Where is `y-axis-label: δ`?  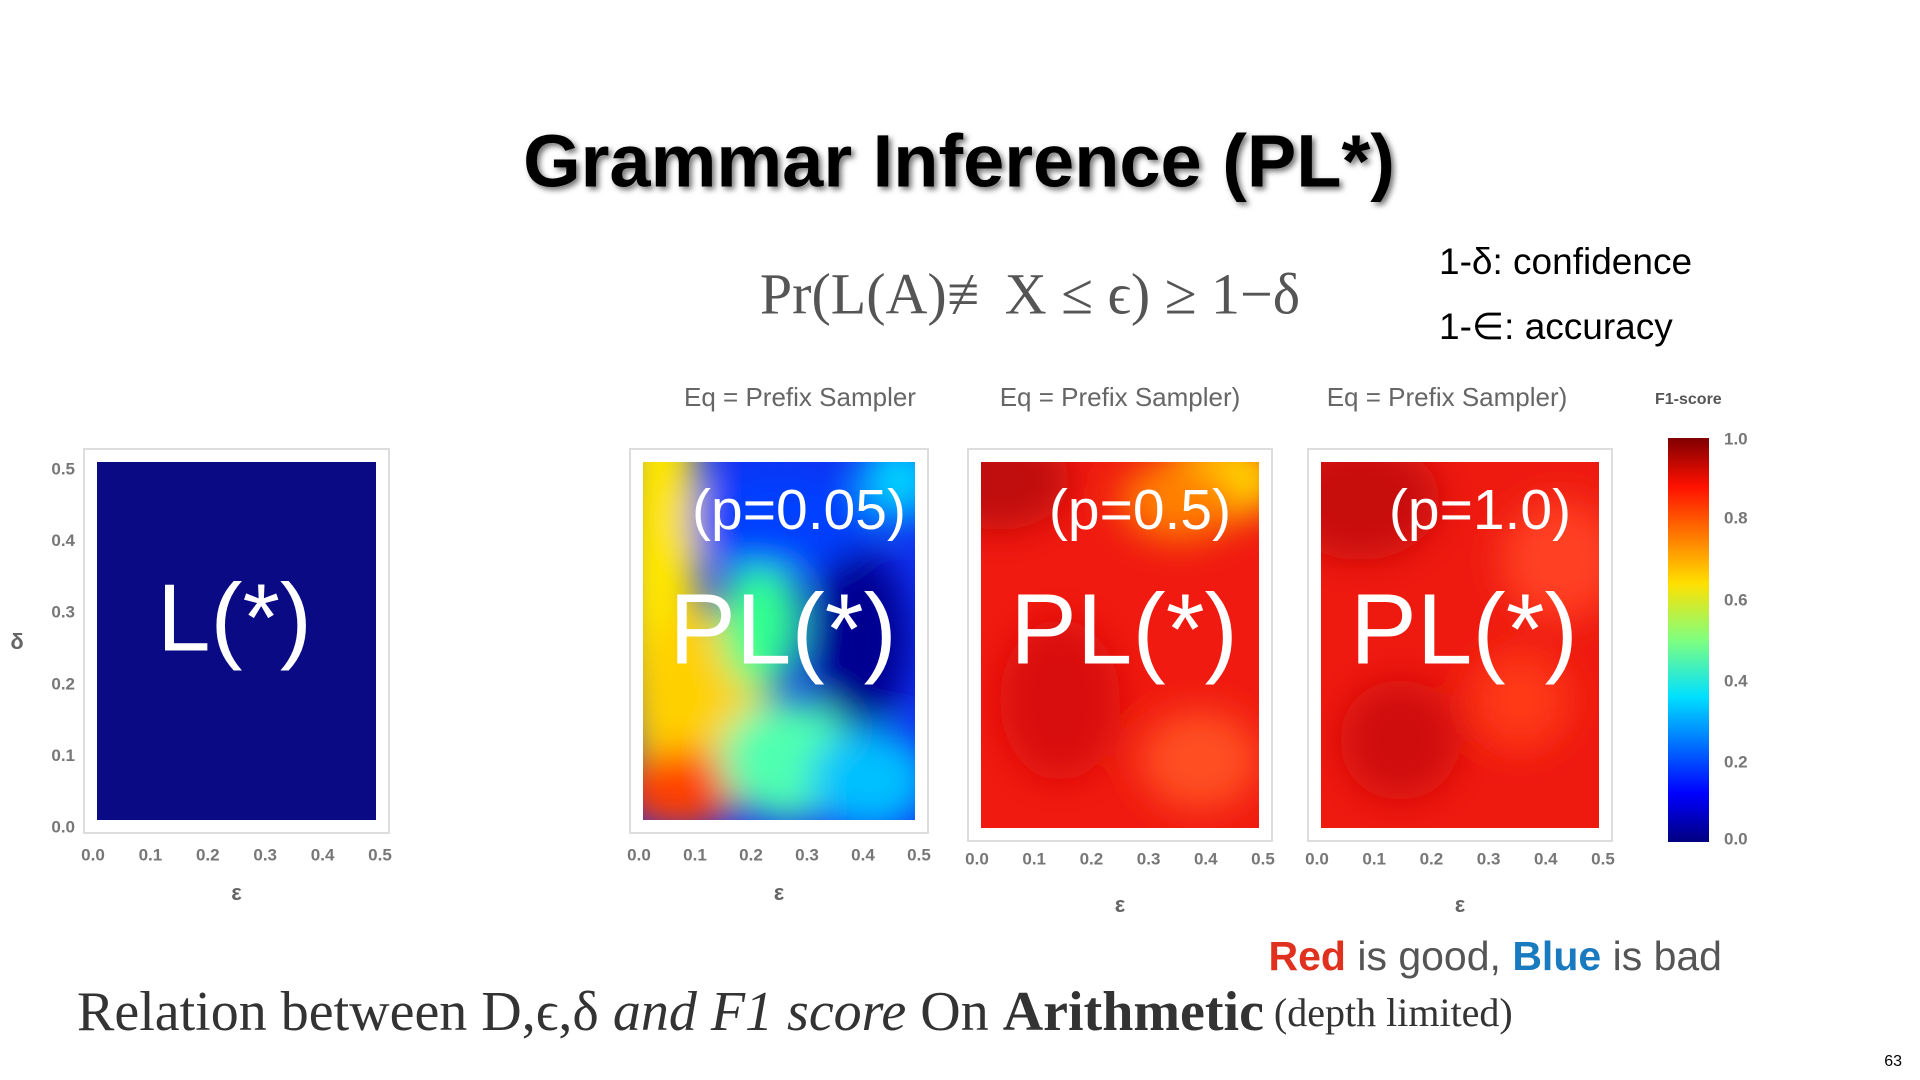 y-axis-label: δ is located at coordinates (16, 641).